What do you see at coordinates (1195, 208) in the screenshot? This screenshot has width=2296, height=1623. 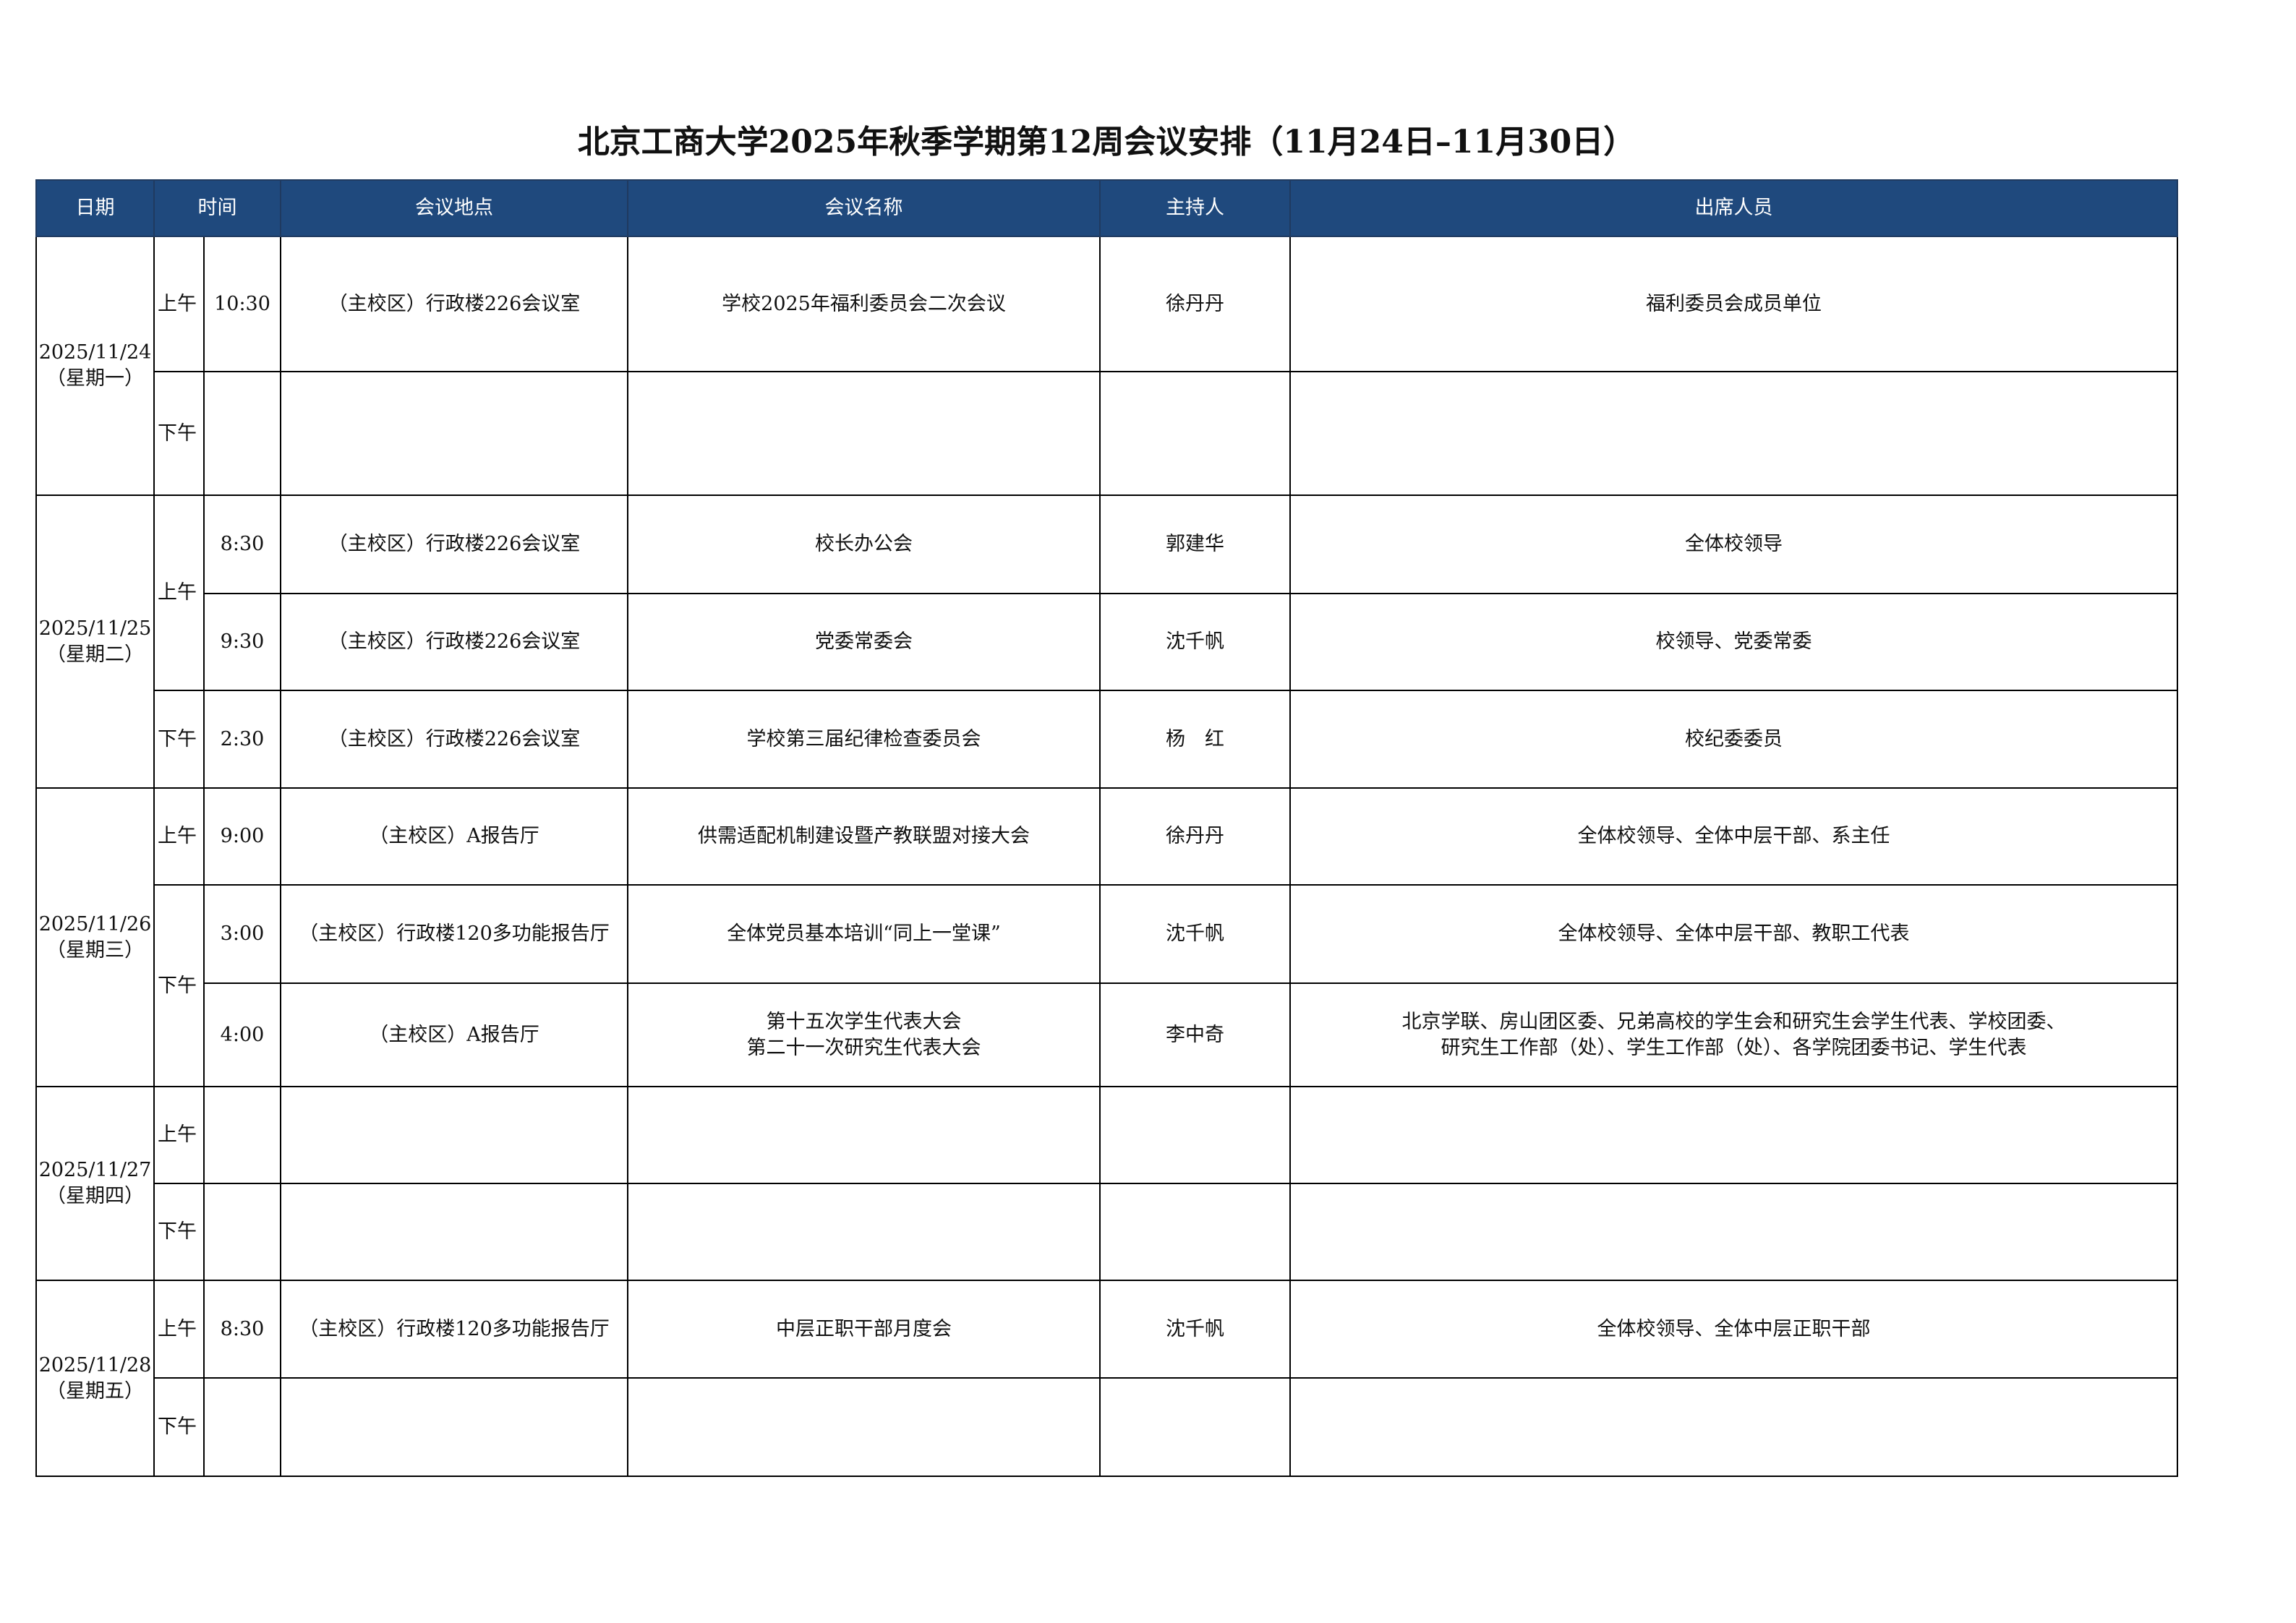 I see `header-host: 主持人` at bounding box center [1195, 208].